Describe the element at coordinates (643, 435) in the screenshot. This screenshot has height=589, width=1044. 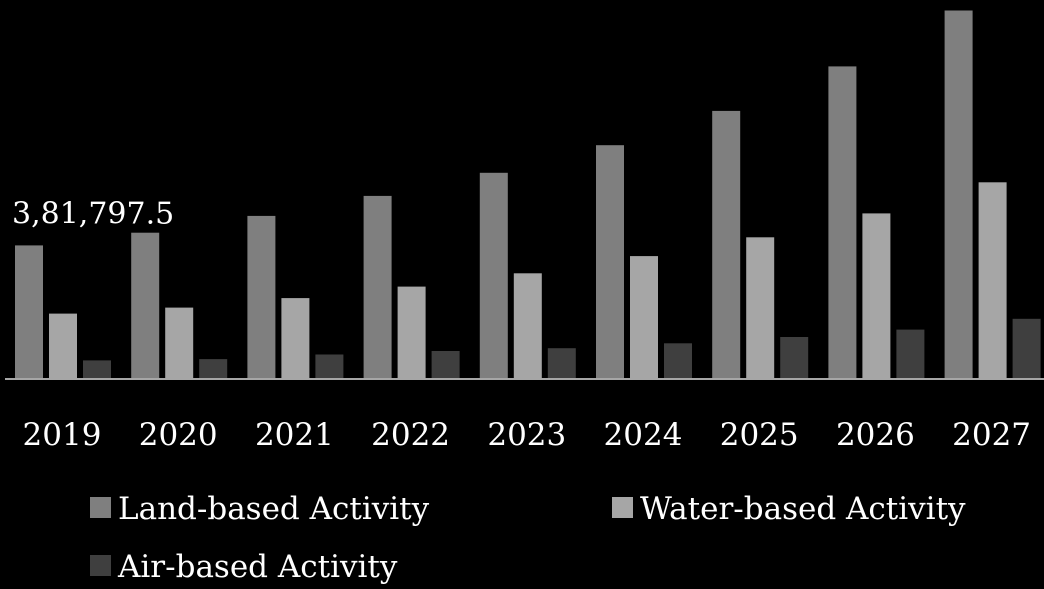
I see `x-tick-label: 2024` at that location.